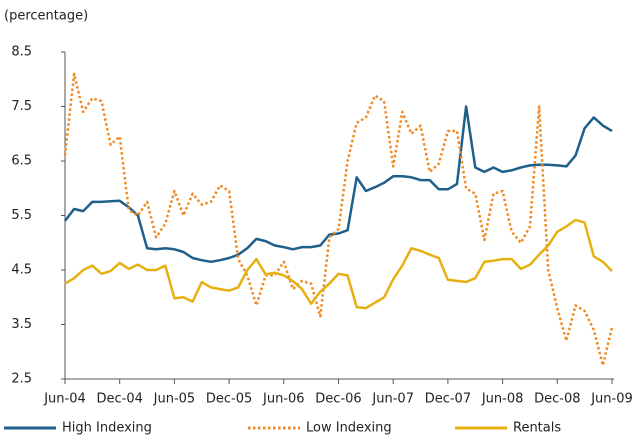 This screenshot has width=635, height=442. I want to click on y-axis-label: (percentage), so click(46, 16).